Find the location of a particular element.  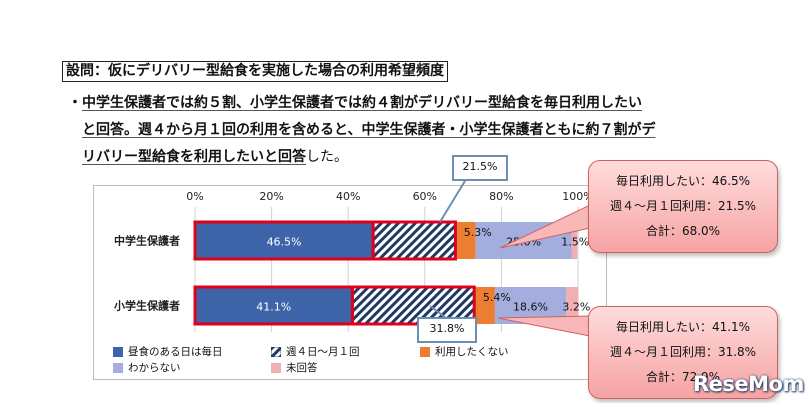

upper-callout: 毎日利用したい：46.5% 週４～月１回利用：21.5% 合計：68.0% is located at coordinates (683, 206).